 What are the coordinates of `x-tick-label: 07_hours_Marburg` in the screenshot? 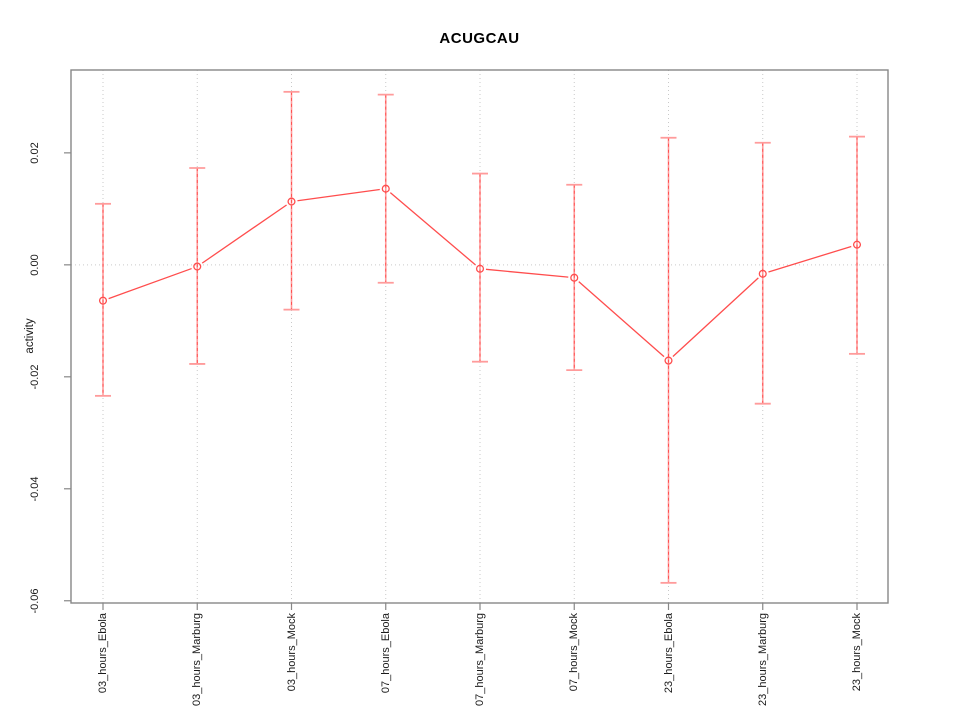 It's located at (480, 659).